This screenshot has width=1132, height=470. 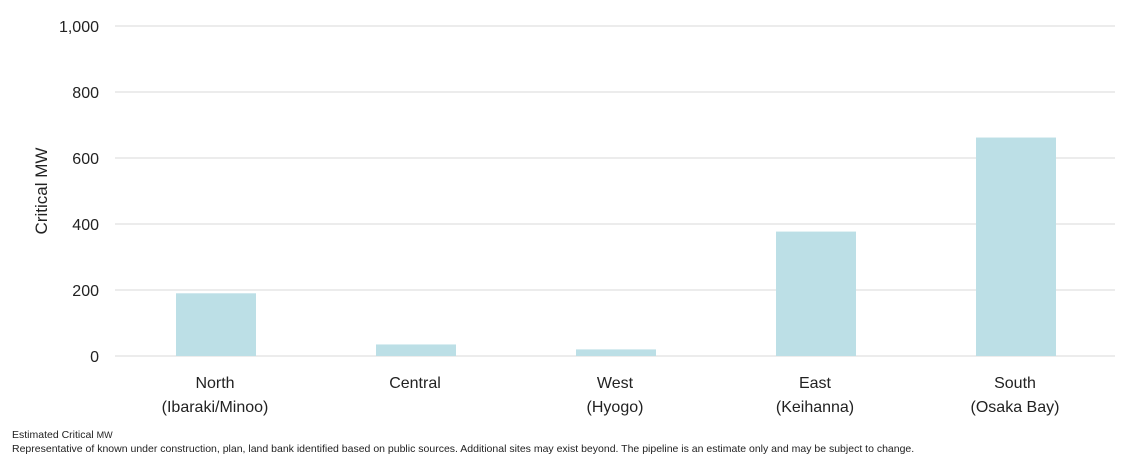 I want to click on y-tick-label: 600, so click(x=85, y=159).